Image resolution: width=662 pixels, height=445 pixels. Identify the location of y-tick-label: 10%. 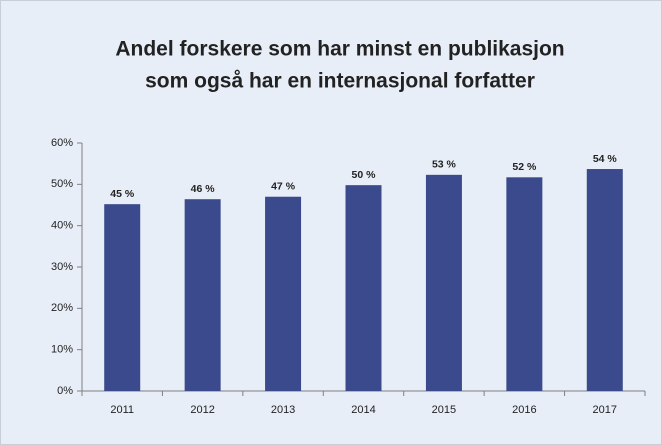
(62, 350).